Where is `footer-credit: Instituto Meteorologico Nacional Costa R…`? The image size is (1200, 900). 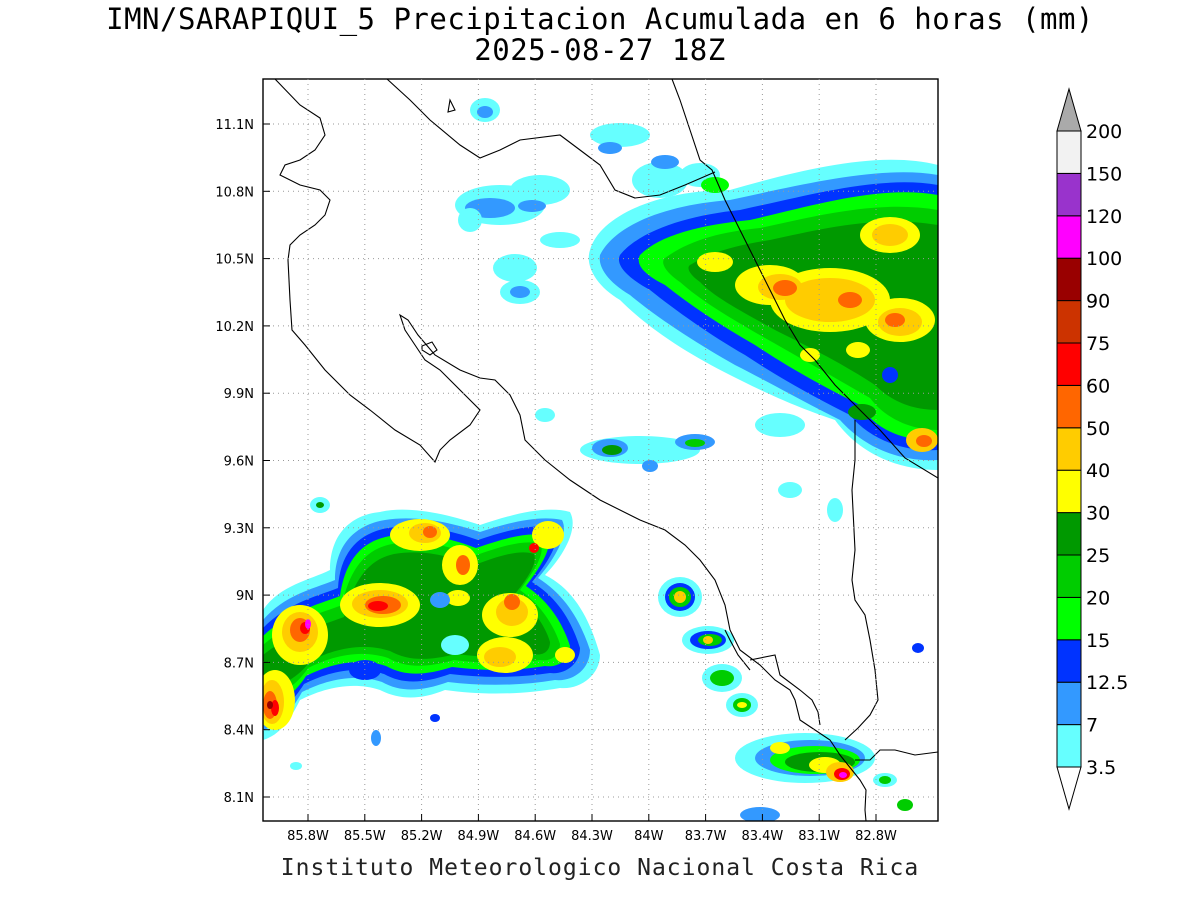
footer-credit: Instituto Meteorologico Nacional Costa R… is located at coordinates (600, 868).